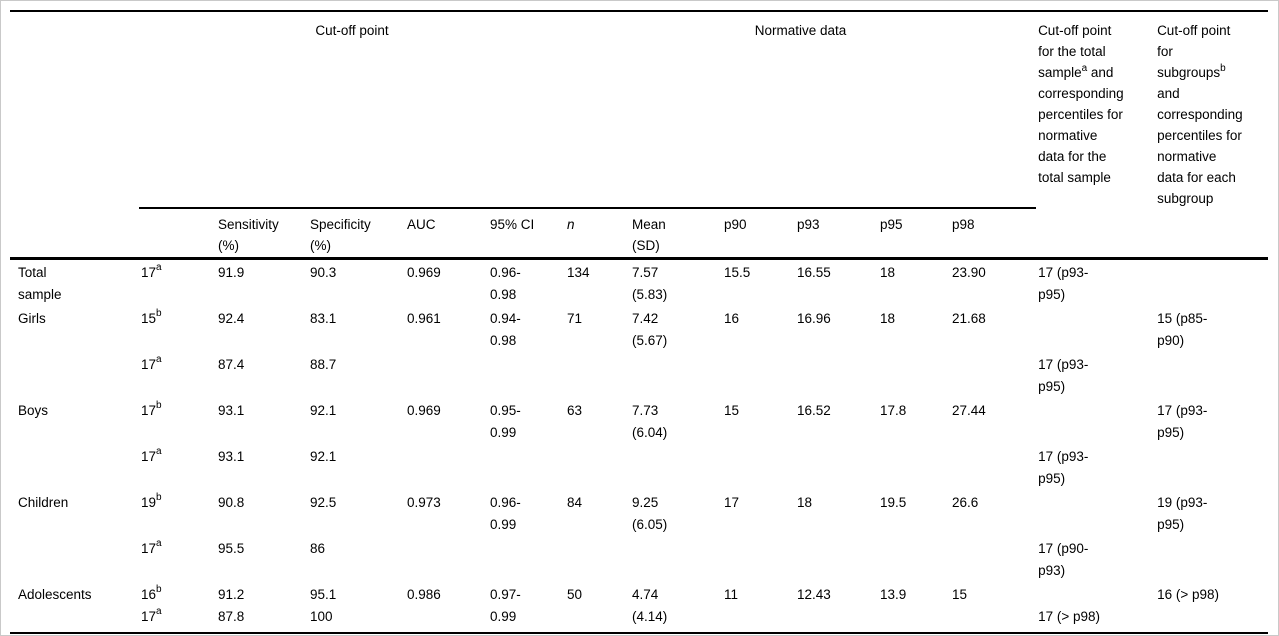 This screenshot has height=636, width=1279. I want to click on table-cell: 27.44, so click(969, 410).